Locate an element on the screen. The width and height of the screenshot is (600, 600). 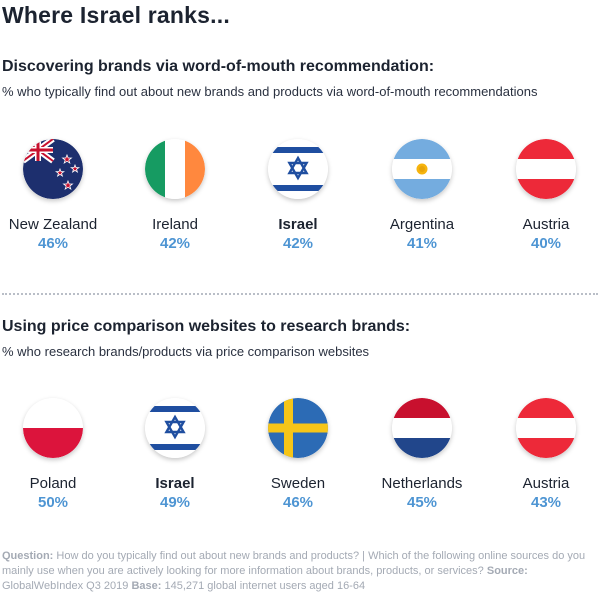
new-zealand-flag-icon is located at coordinates (53, 169).